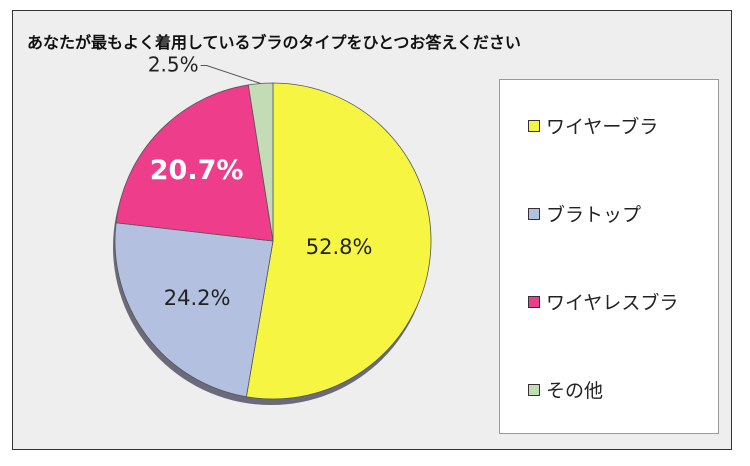 The height and width of the screenshot is (466, 750). Describe the element at coordinates (197, 298) in the screenshot. I see `slice-value-label: 24.2%` at that location.